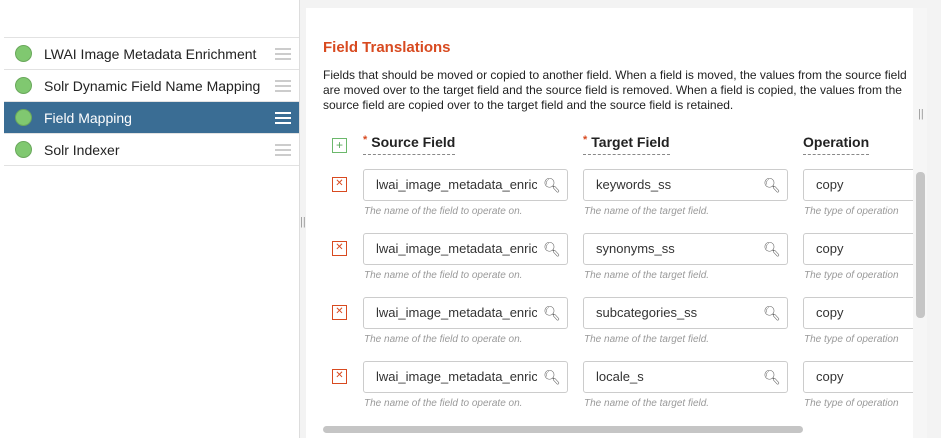  I want to click on target-field-input: keywords_ss 🔍︎, so click(685, 185).